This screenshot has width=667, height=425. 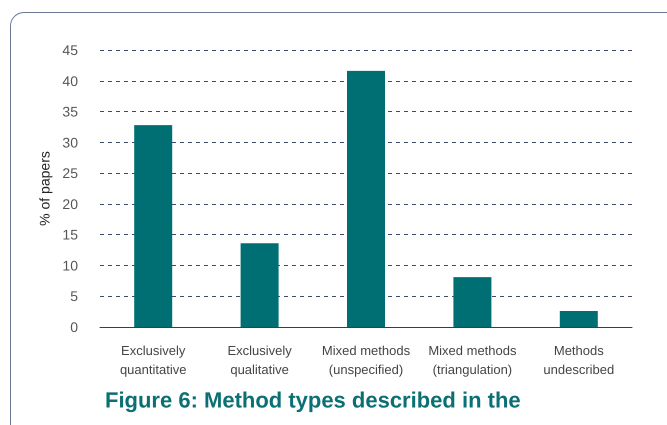 I want to click on y-tick-label: 20, so click(x=70, y=204).